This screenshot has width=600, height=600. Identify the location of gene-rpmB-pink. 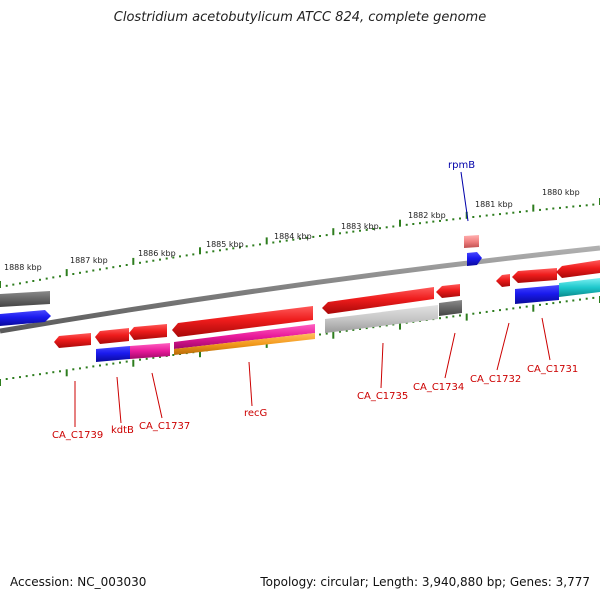
(471, 241).